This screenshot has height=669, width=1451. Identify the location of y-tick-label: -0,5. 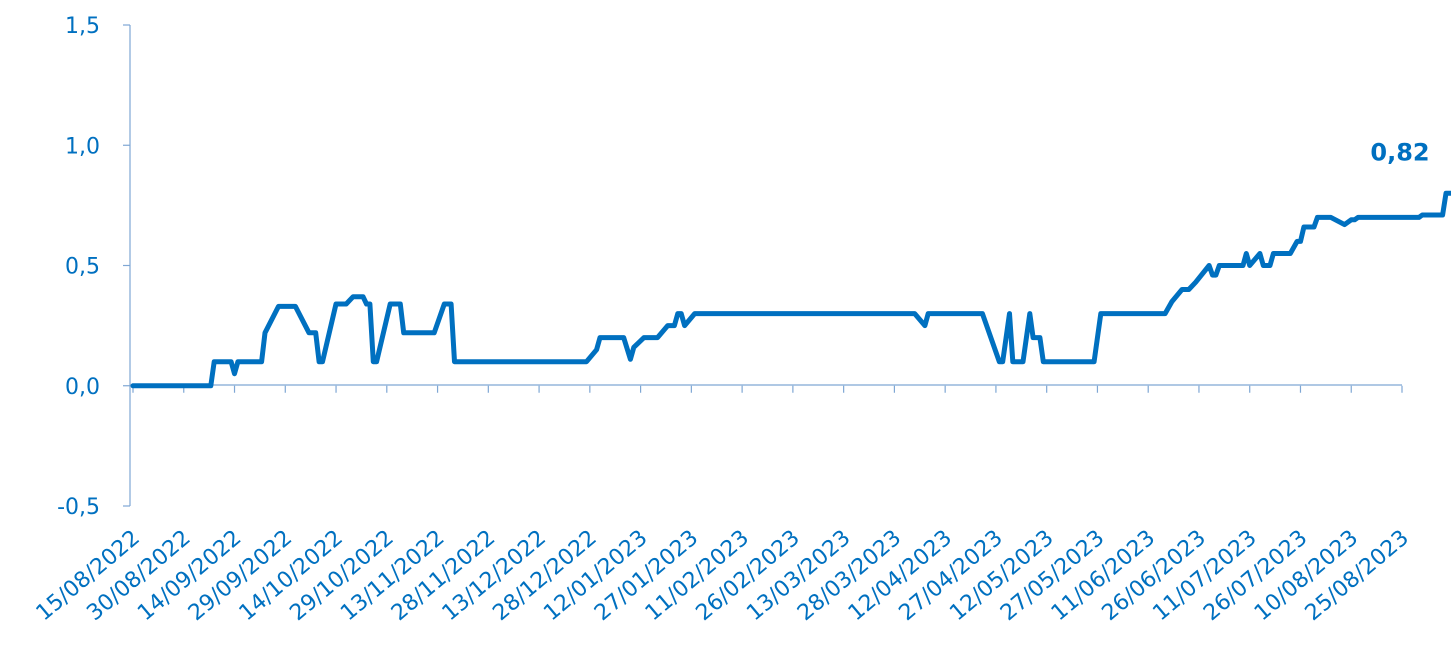
(78, 507).